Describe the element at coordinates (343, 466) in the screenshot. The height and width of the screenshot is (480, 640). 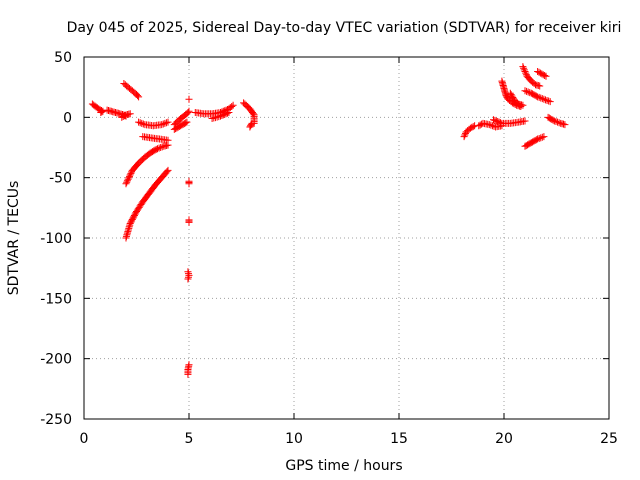
I see `x-axis-label: GPS time / hours` at that location.